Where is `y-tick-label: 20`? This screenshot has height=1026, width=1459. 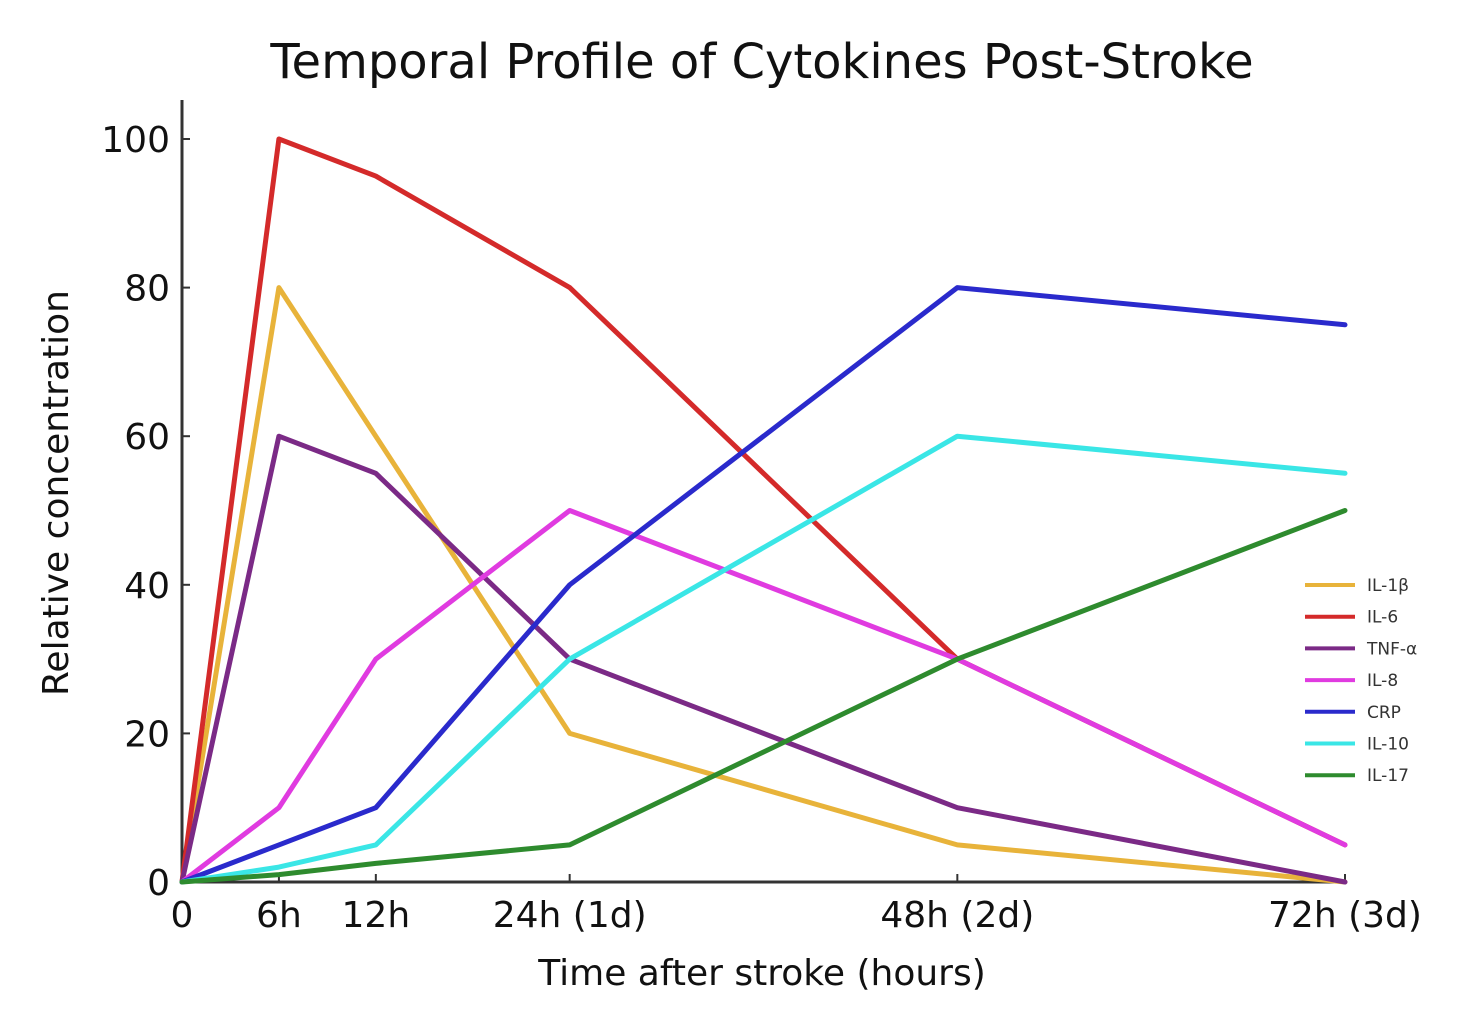 y-tick-label: 20 is located at coordinates (147, 734).